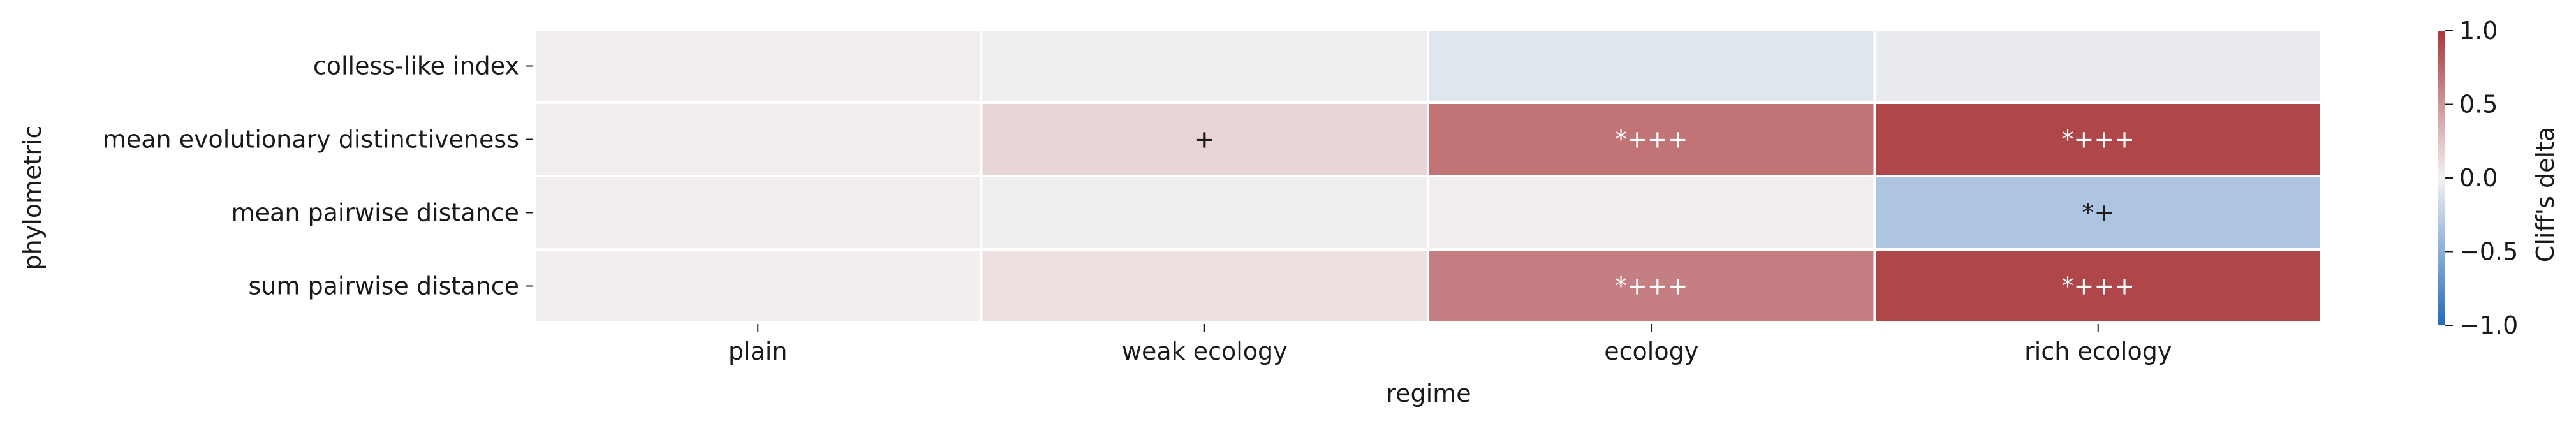  What do you see at coordinates (2488, 252) in the screenshot?
I see `colorbar-tick-label: −0.5` at bounding box center [2488, 252].